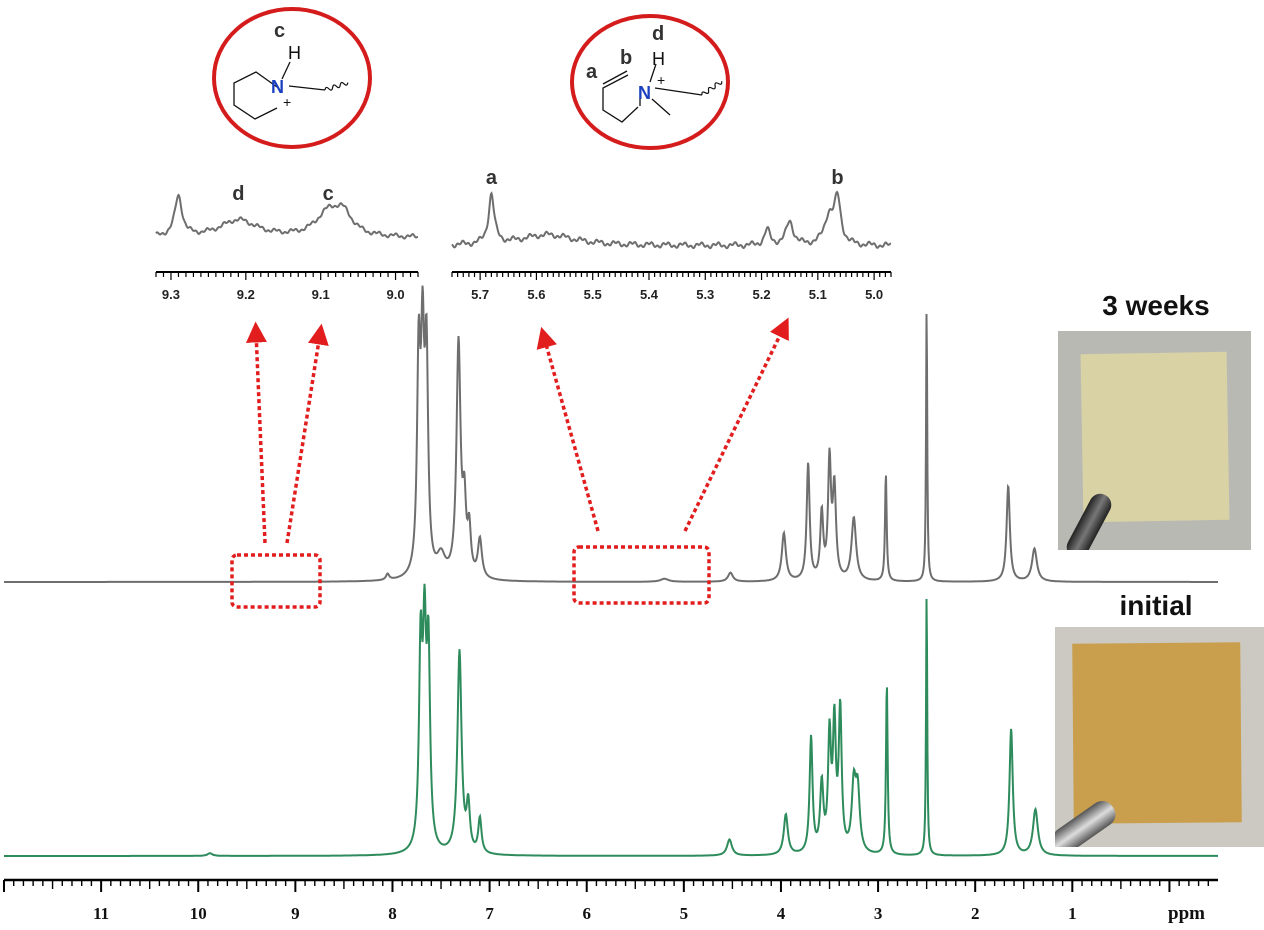 The width and height of the screenshot is (1264, 930). Describe the element at coordinates (1186, 913) in the screenshot. I see `x-axis-label: ppm` at that location.